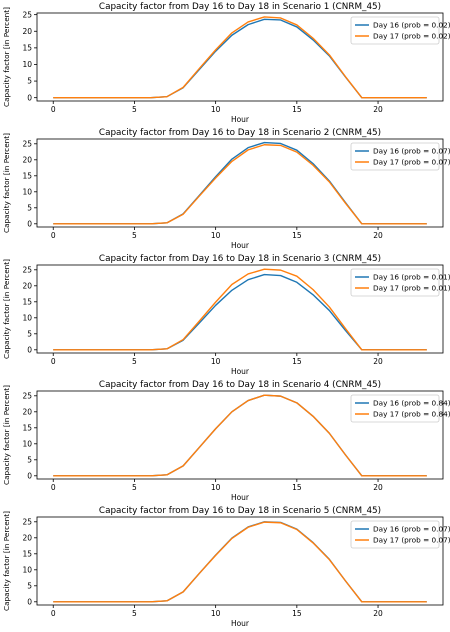 The height and width of the screenshot is (632, 450). I want to click on legend: Day 16 (prob = 0.84) Day 17 (prob = 0.84), so click(400, 408).